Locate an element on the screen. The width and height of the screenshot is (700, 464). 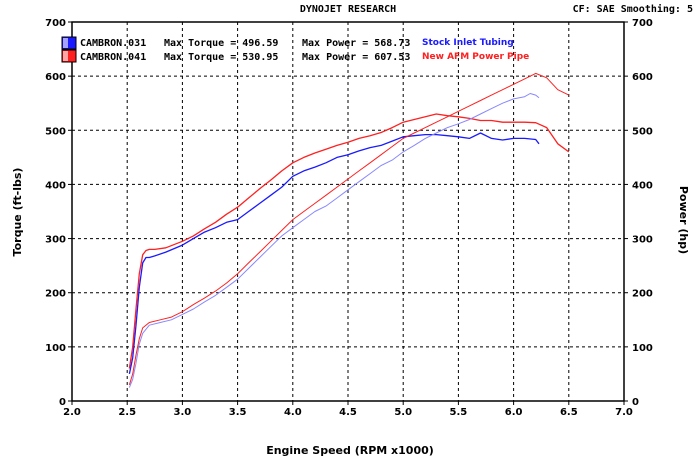
x-tick-label: 7.0 is located at coordinates (624, 412).